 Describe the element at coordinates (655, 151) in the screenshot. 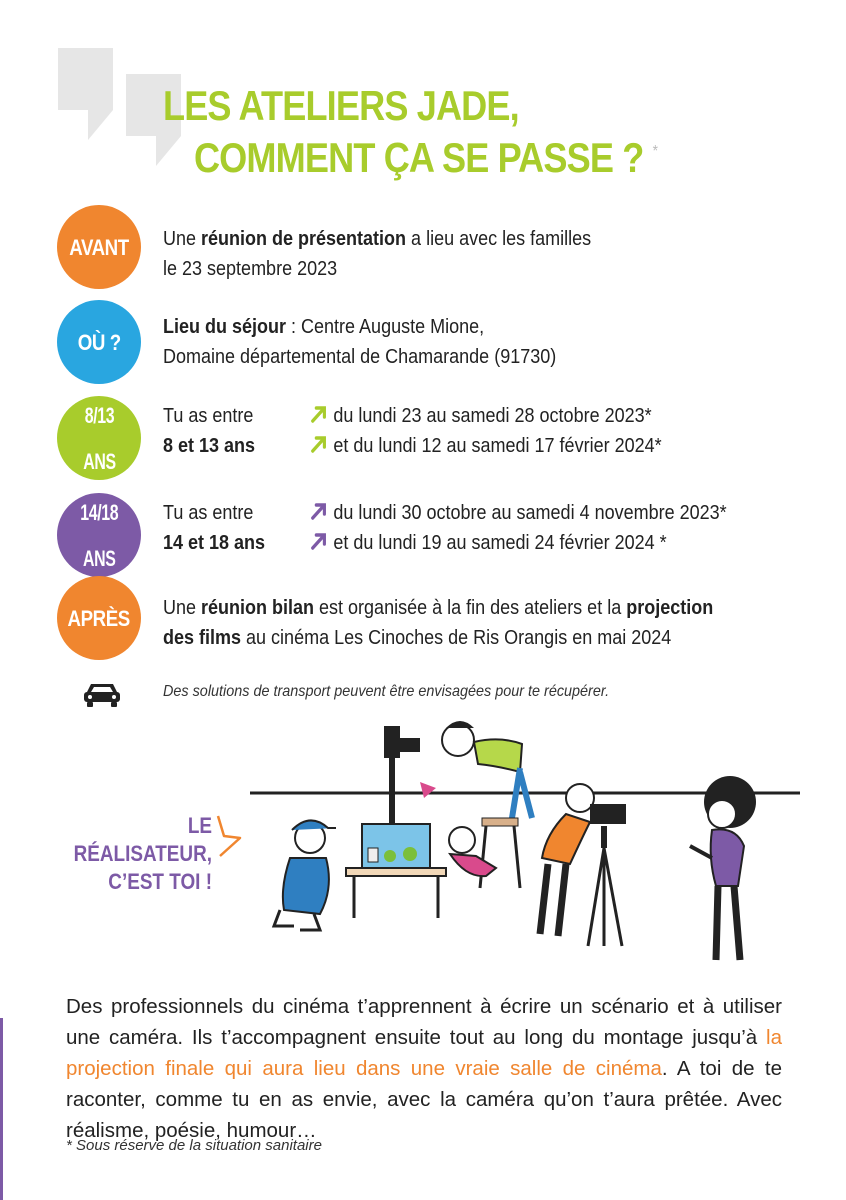

I see `title-asterisk: *` at that location.